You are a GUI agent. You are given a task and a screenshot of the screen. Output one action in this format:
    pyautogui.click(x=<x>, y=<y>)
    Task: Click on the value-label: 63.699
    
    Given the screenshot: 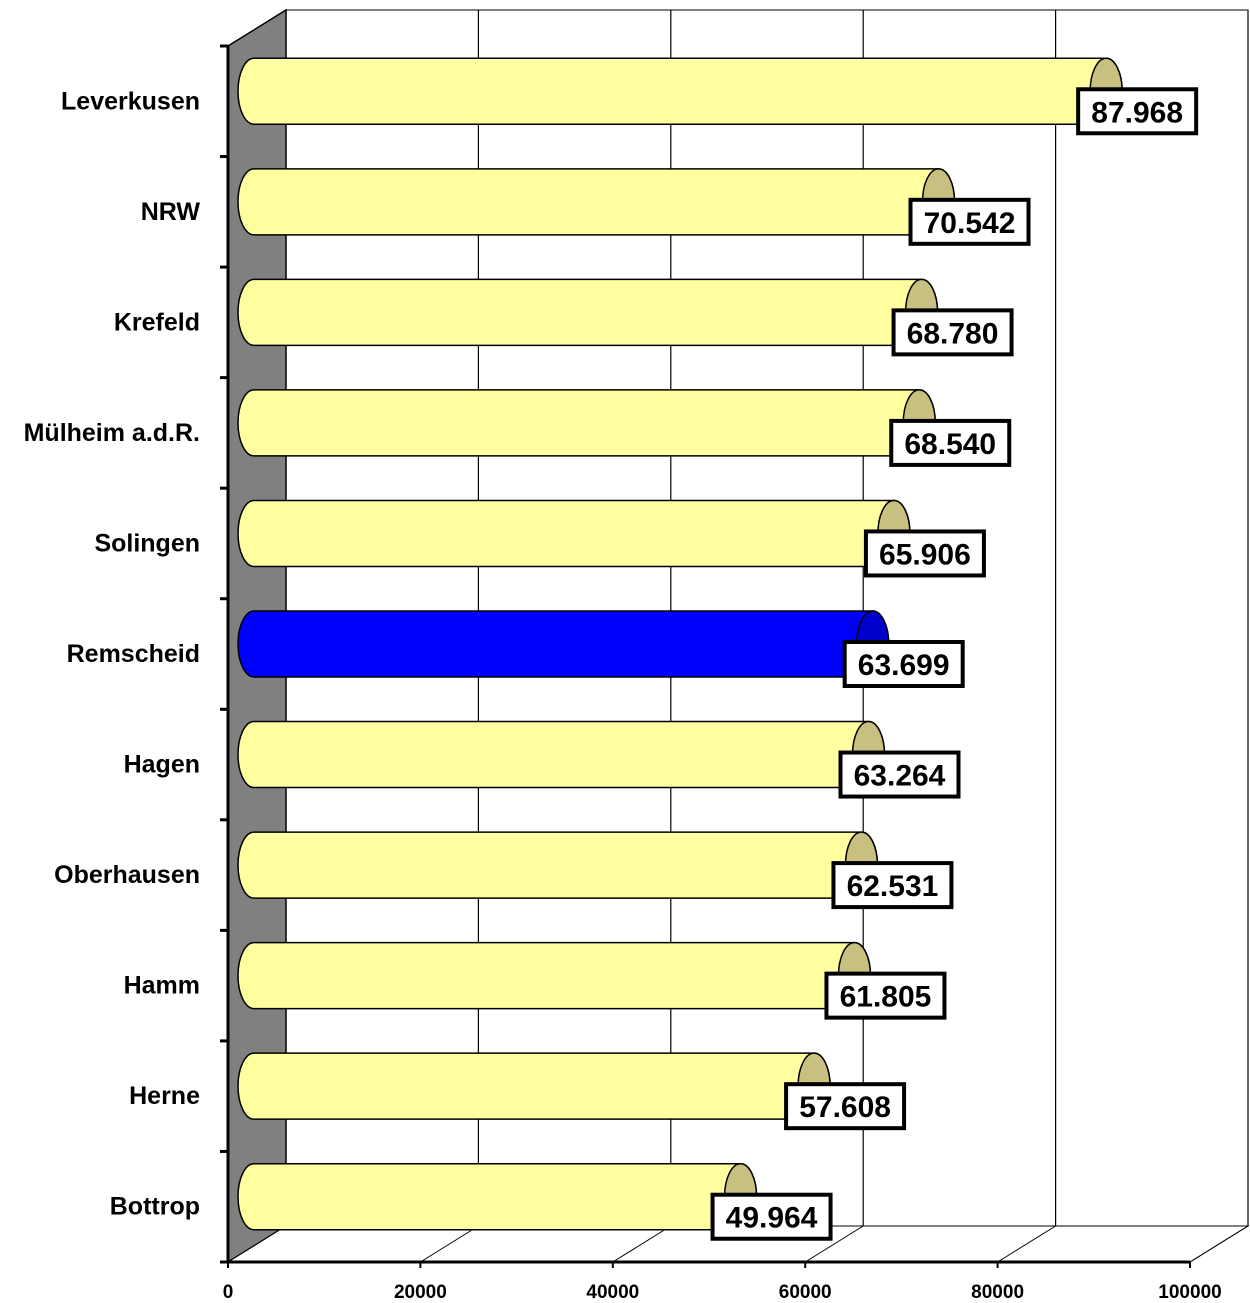 What is the action you would take?
    pyautogui.click(x=904, y=665)
    